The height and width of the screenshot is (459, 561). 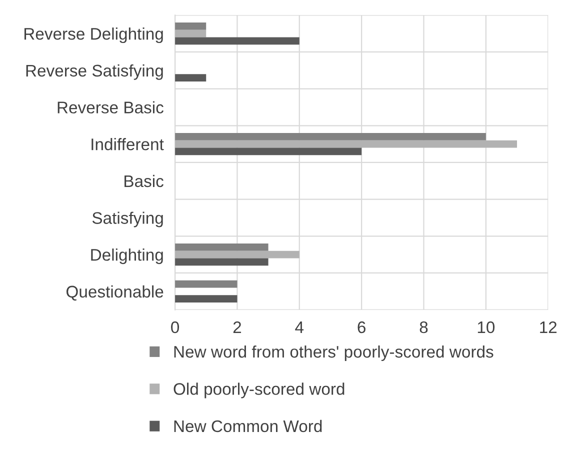 I want to click on y-tick-label: Reverse Satisfying, so click(x=94, y=72).